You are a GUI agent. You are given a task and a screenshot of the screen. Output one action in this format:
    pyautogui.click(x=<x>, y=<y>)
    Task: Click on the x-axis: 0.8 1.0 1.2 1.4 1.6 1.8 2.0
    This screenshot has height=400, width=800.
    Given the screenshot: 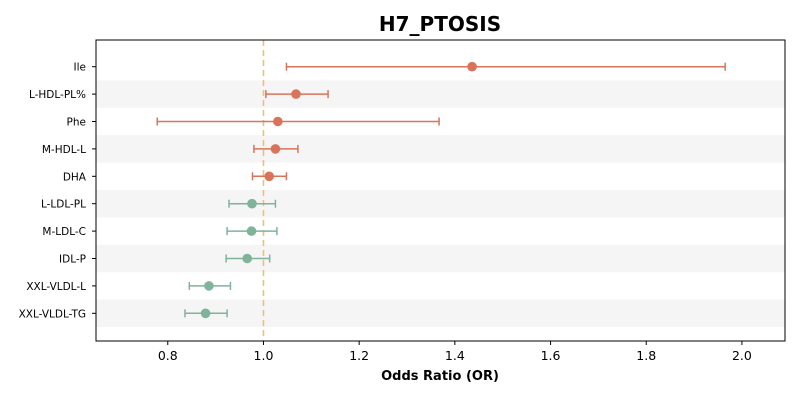 What is the action you would take?
    pyautogui.click(x=455, y=352)
    